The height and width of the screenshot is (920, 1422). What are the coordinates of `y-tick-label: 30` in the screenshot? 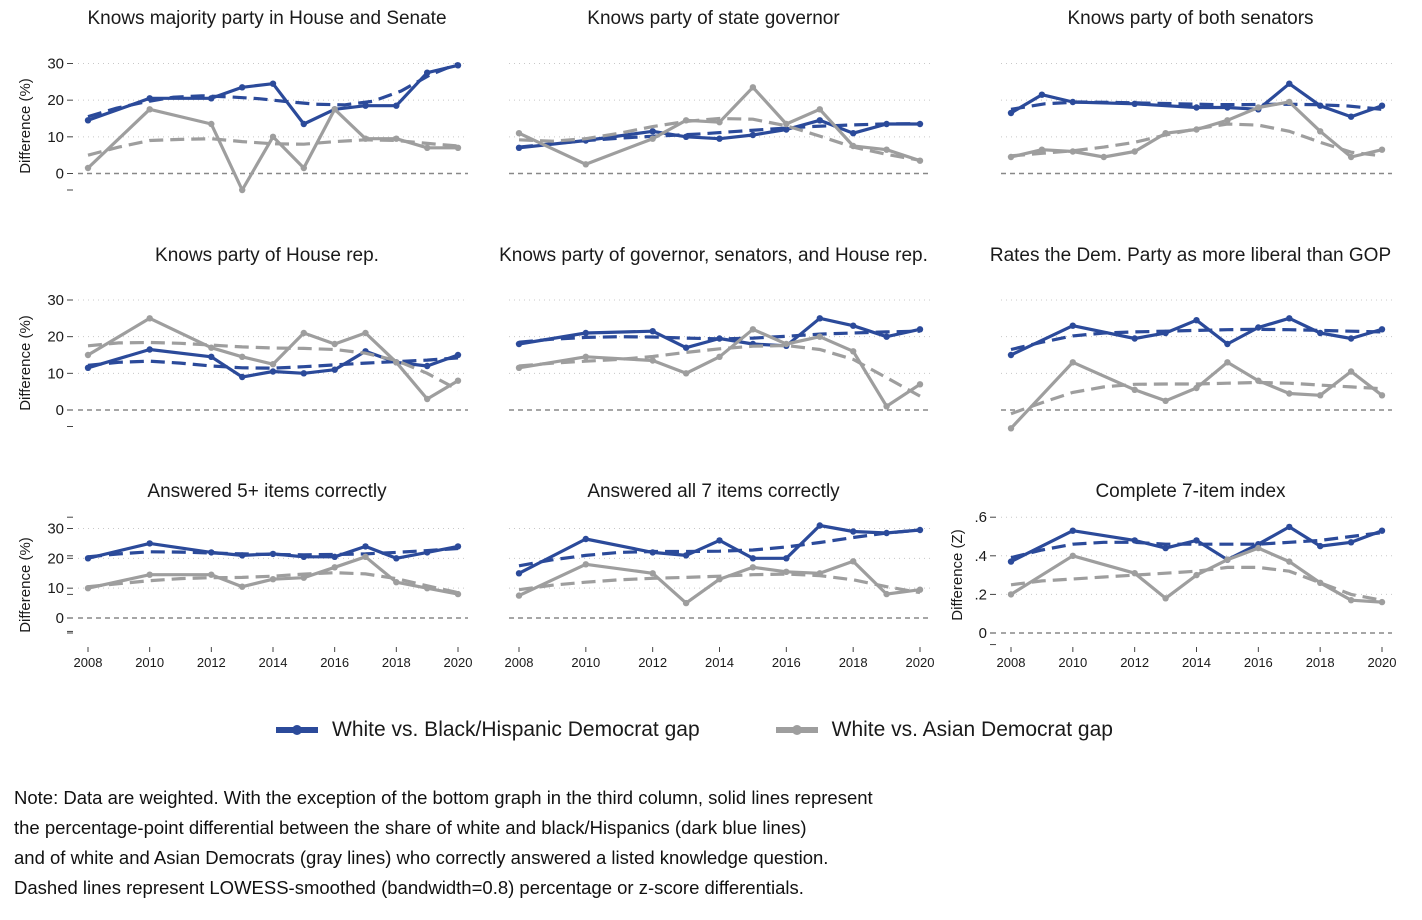 It's located at (55, 300).